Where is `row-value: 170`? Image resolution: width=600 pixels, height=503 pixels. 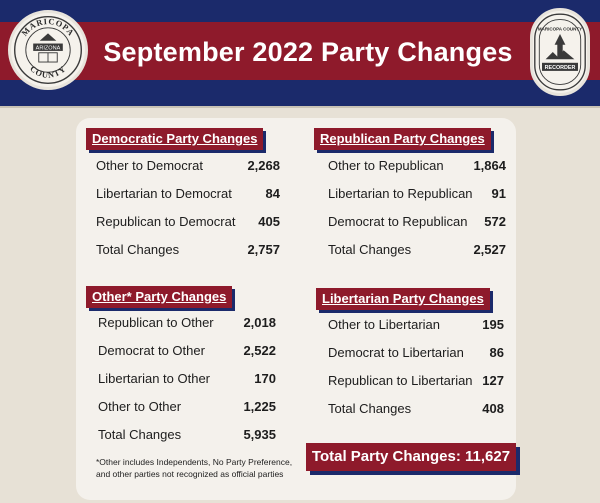 row-value: 170 is located at coordinates (265, 378).